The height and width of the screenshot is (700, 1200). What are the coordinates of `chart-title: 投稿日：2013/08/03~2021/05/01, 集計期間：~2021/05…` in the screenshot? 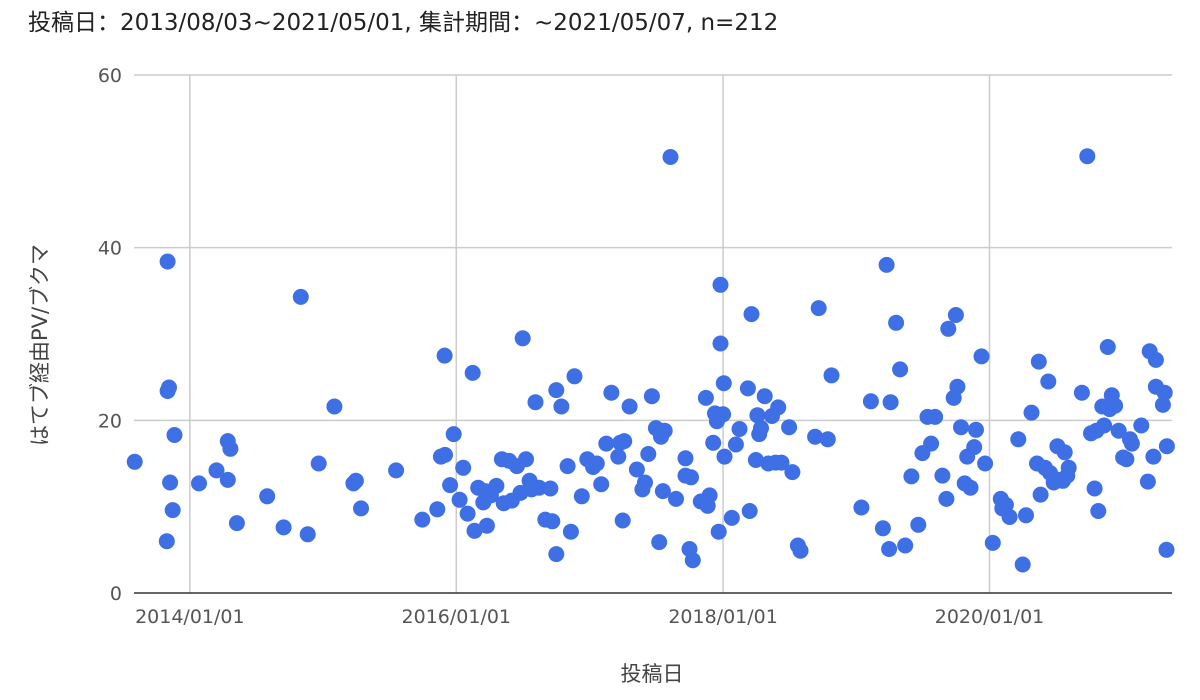 It's located at (403, 23).